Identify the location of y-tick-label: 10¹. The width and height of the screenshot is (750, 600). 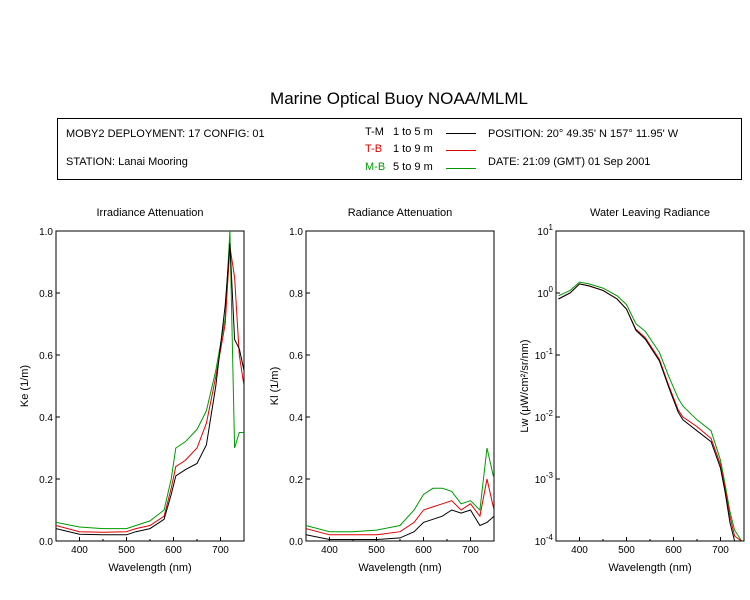
(545, 230).